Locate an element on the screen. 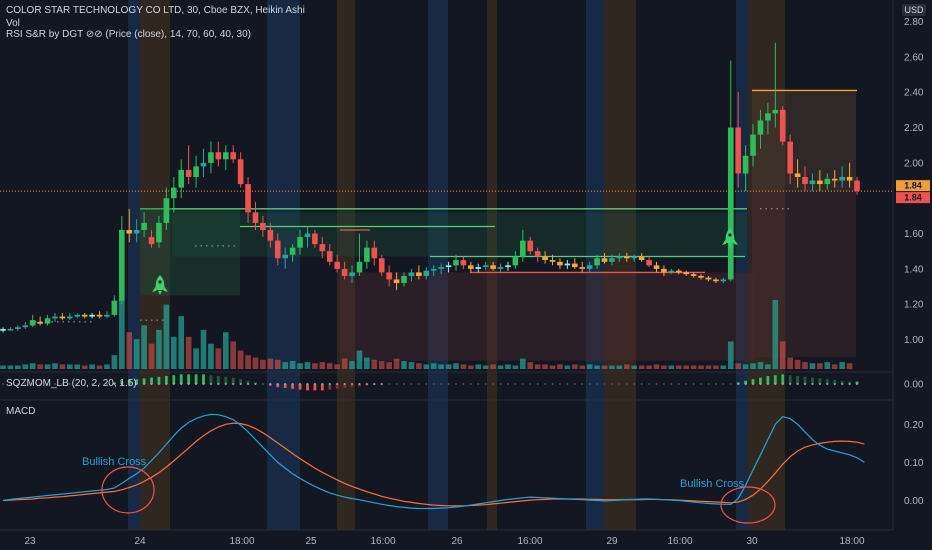 This screenshot has height=550, width=932. price-tag-value: 1.84 is located at coordinates (913, 198).